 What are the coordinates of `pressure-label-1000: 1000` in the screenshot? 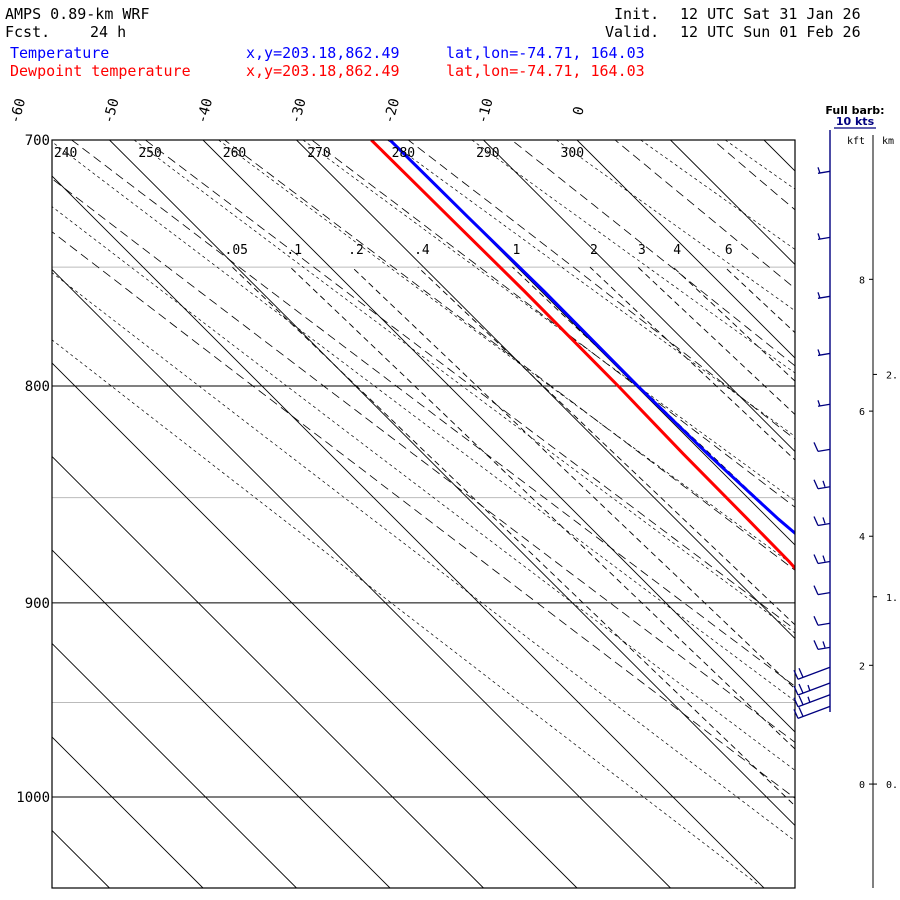 It's located at (33, 798).